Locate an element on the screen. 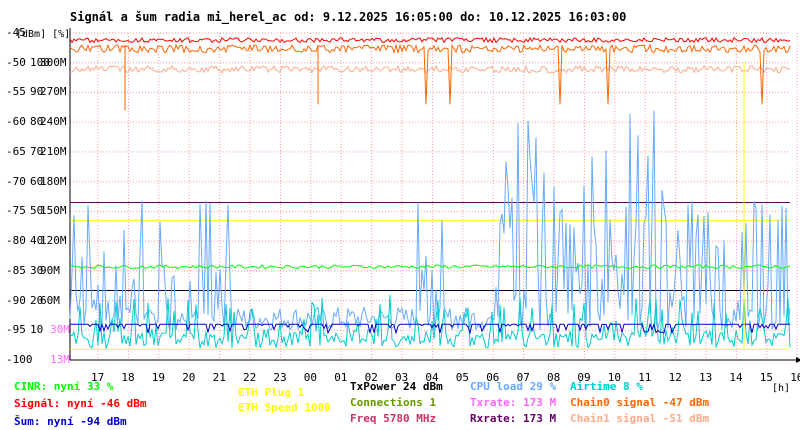 Image resolution: width=800 pixels, height=430 pixels. y-label-dbm: -85 is located at coordinates (16, 270).